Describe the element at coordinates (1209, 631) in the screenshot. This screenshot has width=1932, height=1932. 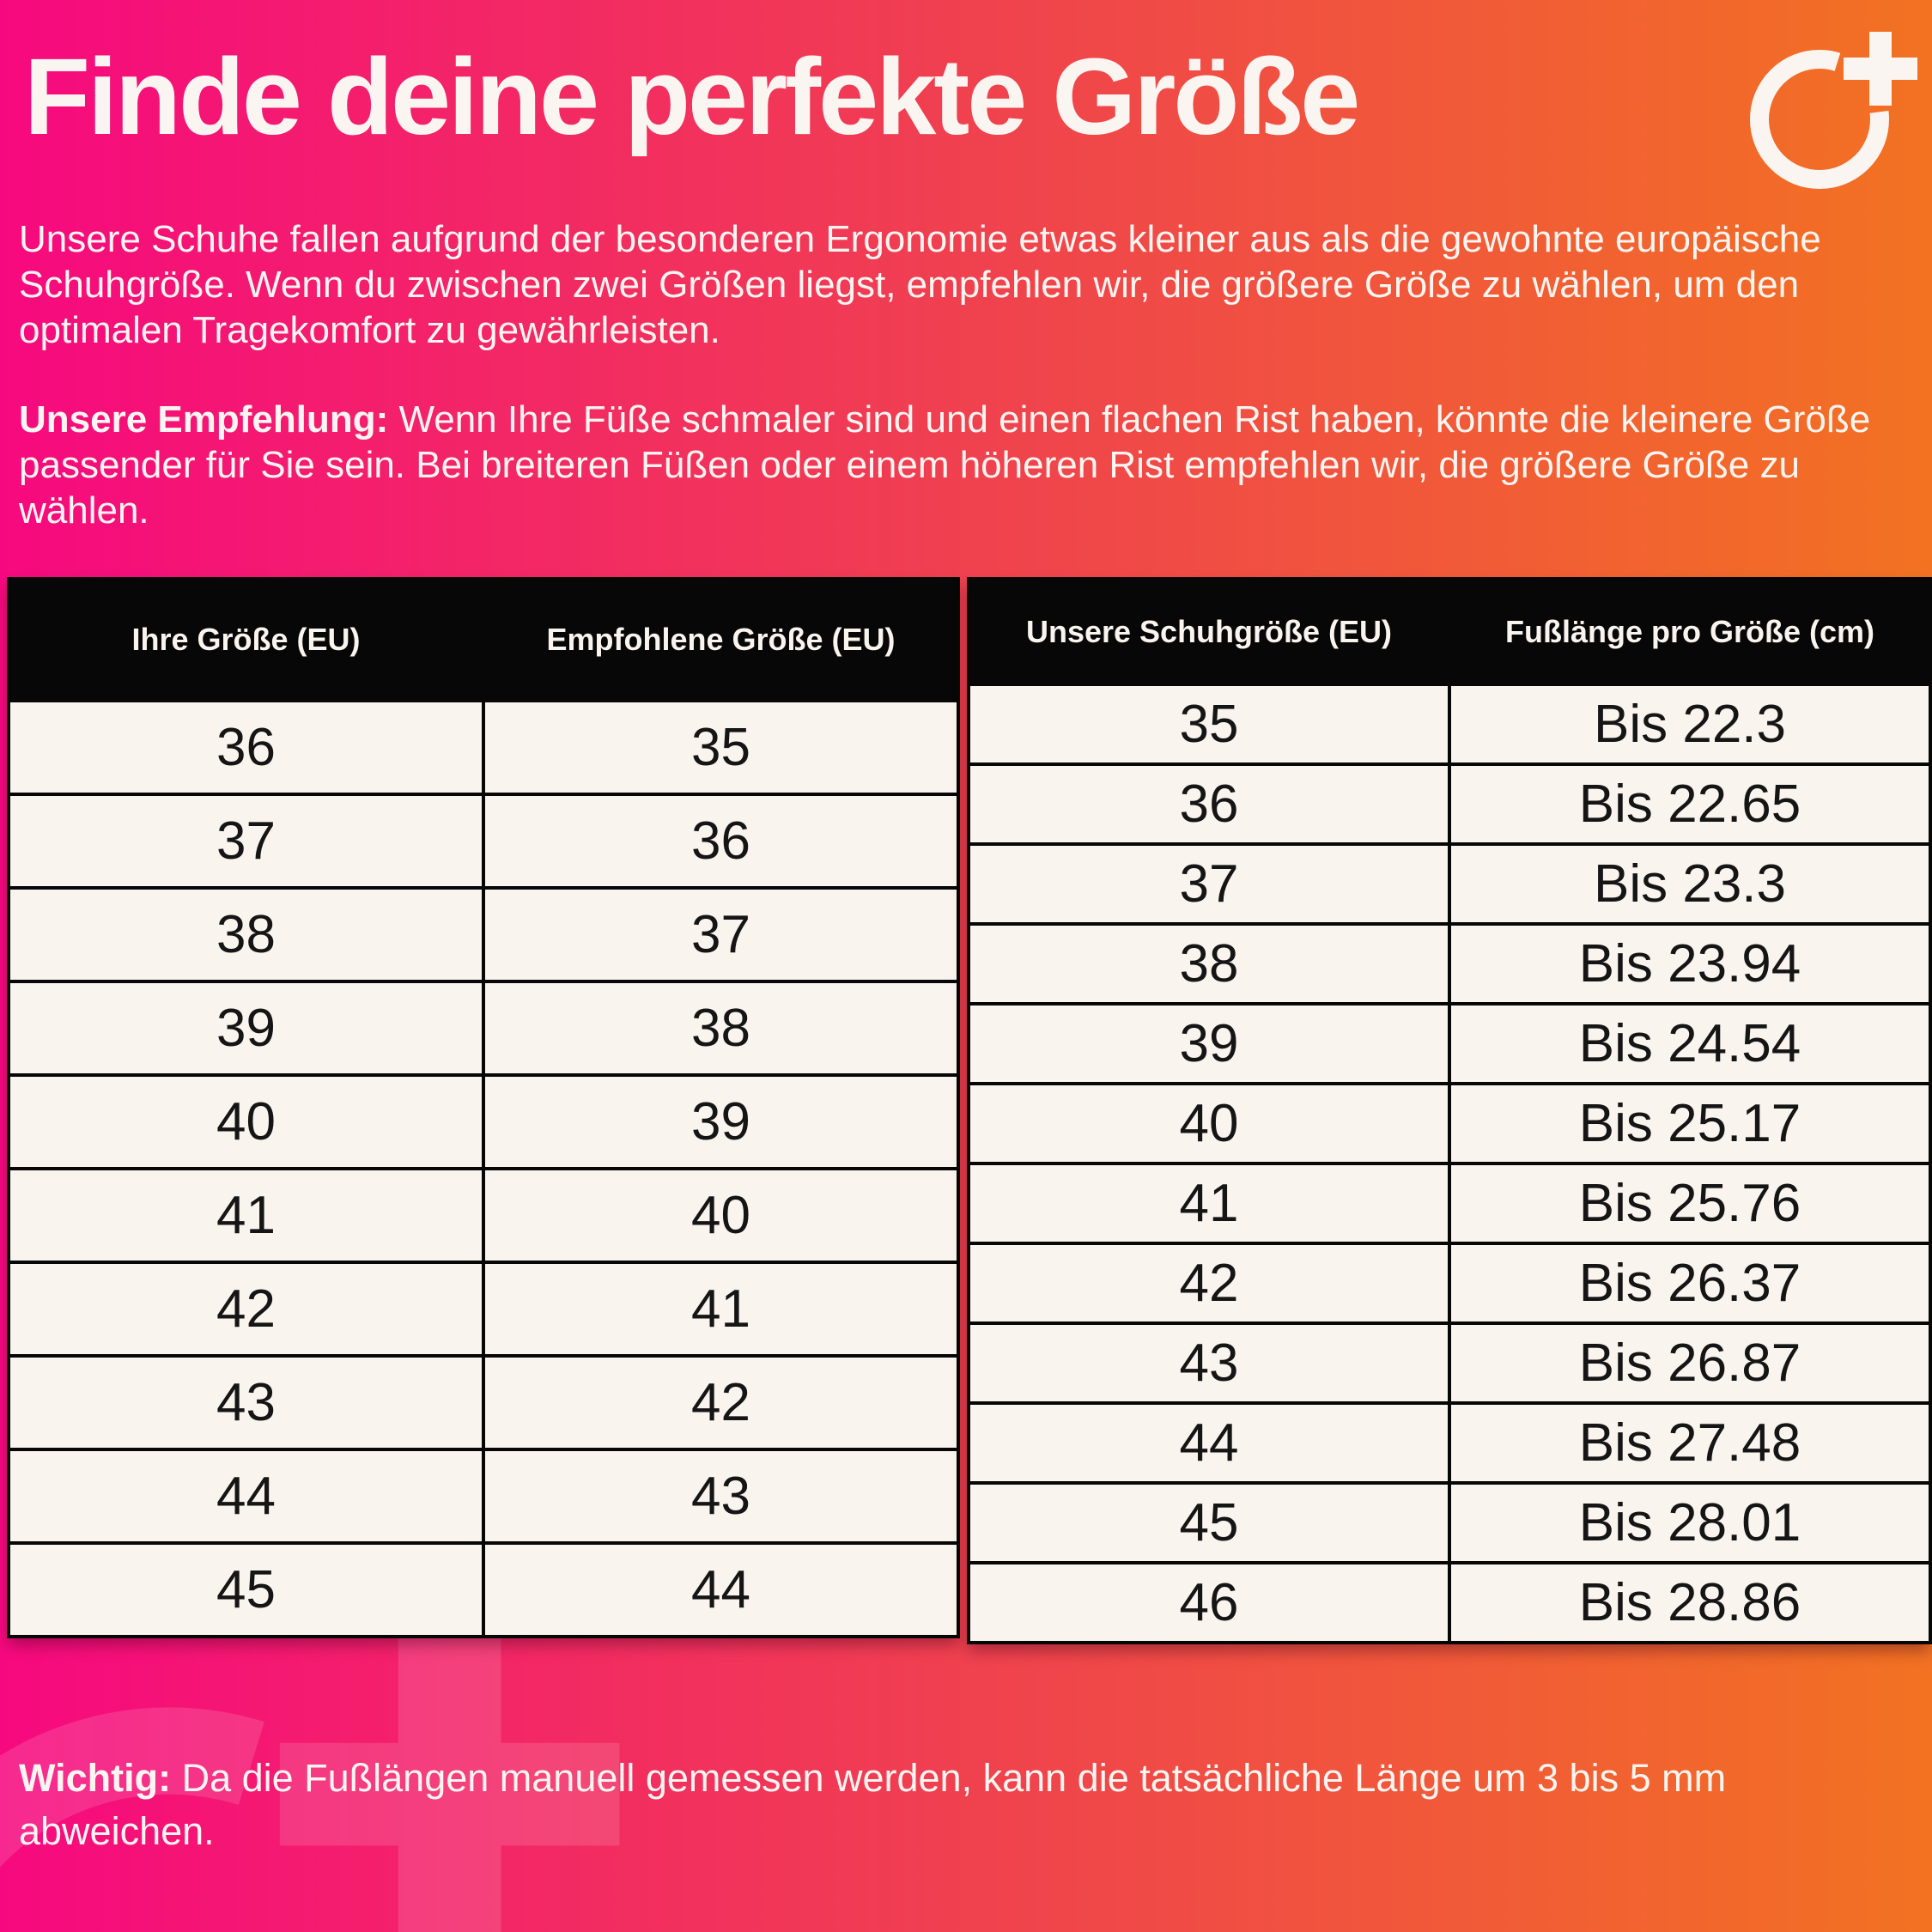
I see `column-header: Unsere Schuhgröße (EU)` at that location.